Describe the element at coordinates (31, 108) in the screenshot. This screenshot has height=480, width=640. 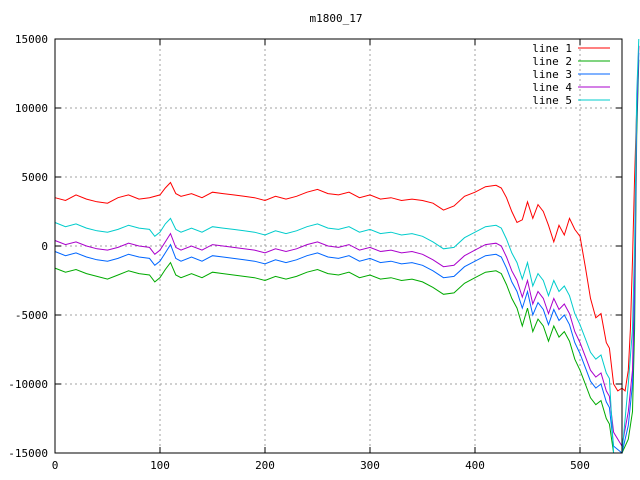
I see `y-tick-label: 10000` at that location.